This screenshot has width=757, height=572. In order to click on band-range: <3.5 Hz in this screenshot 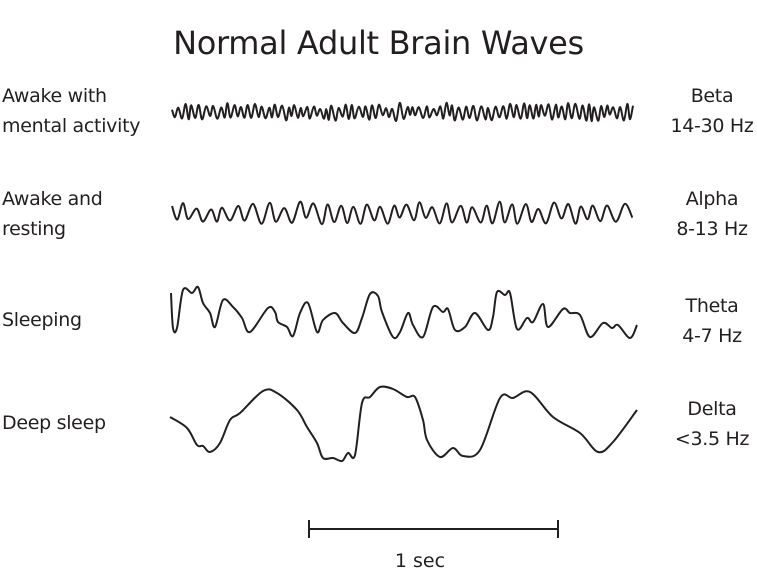, I will do `click(712, 439)`.